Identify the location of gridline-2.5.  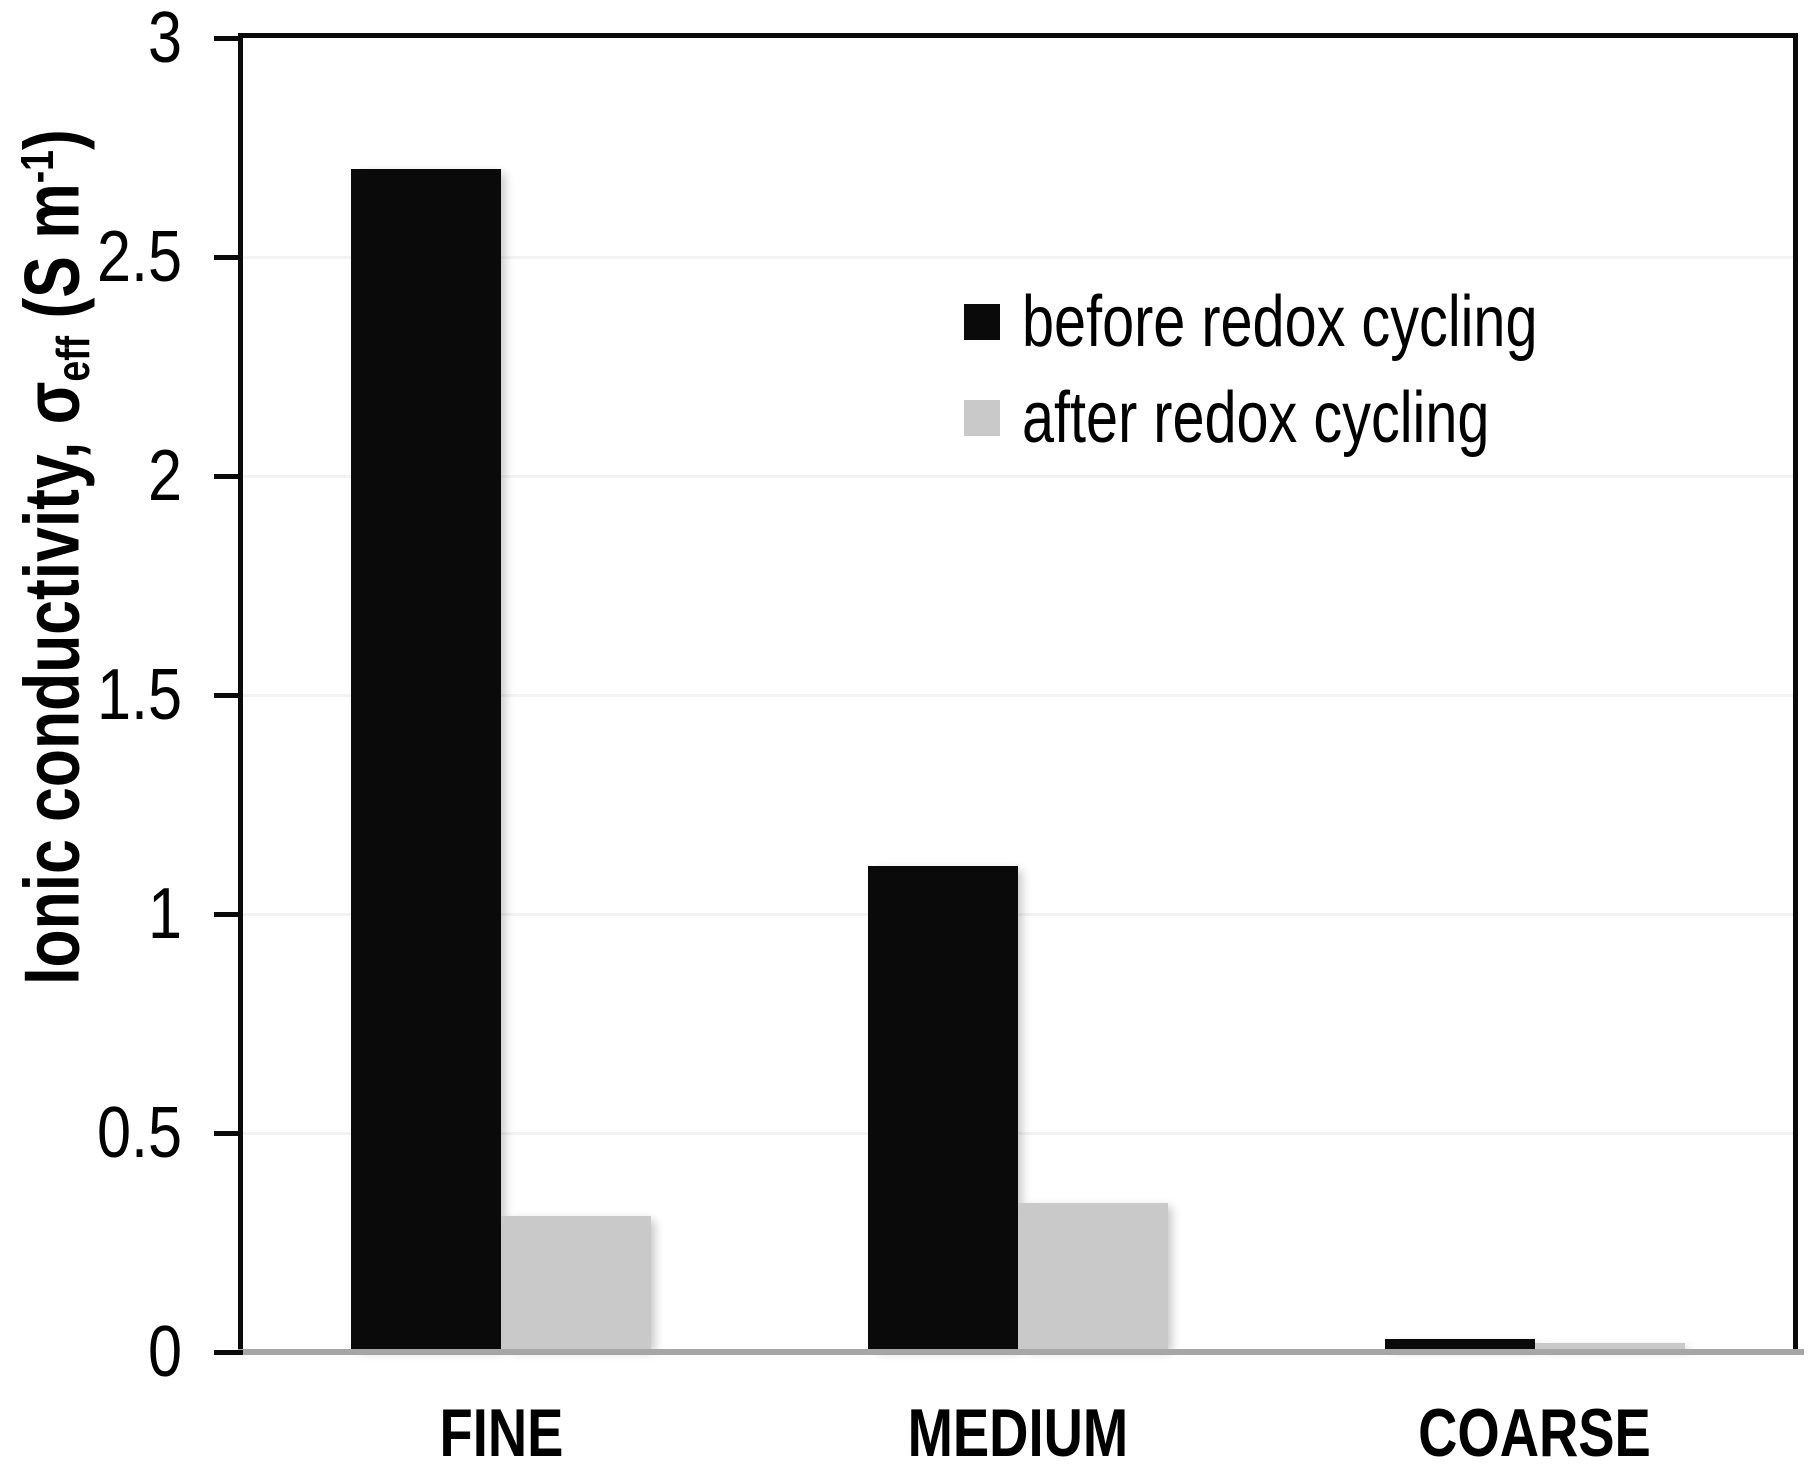
(1018, 257).